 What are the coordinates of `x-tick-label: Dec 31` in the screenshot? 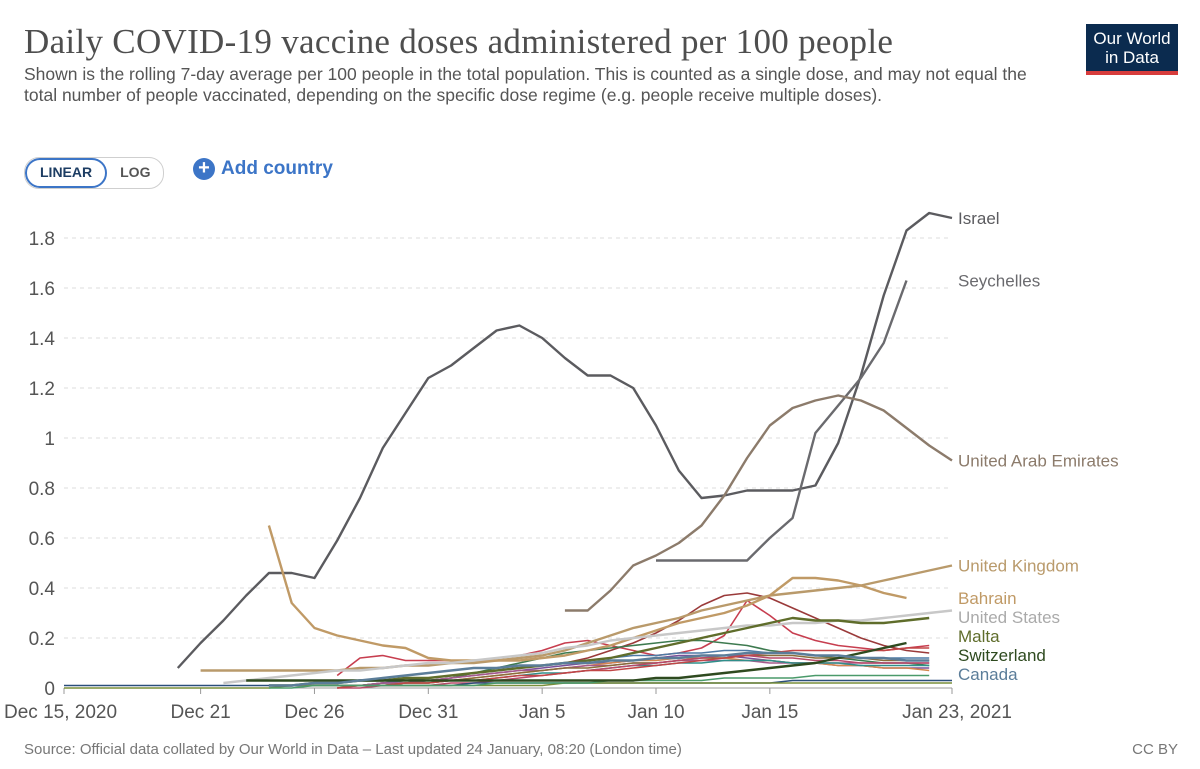 It's located at (428, 712).